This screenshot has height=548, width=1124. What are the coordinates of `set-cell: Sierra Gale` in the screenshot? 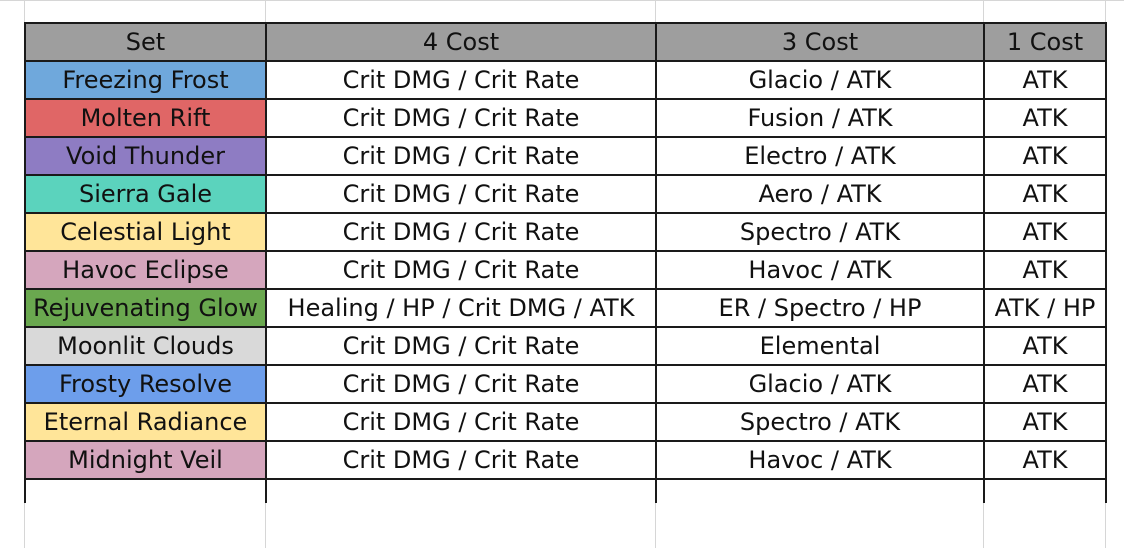 It's located at (145, 194).